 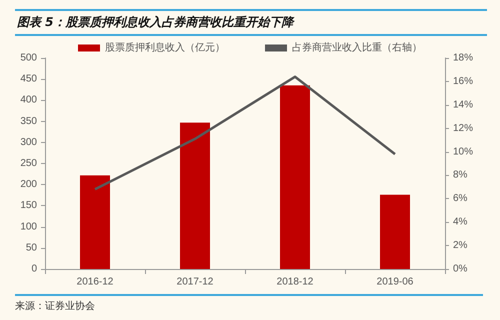 What do you see at coordinates (460, 246) in the screenshot?
I see `y2-tick-label: 2%` at bounding box center [460, 246].